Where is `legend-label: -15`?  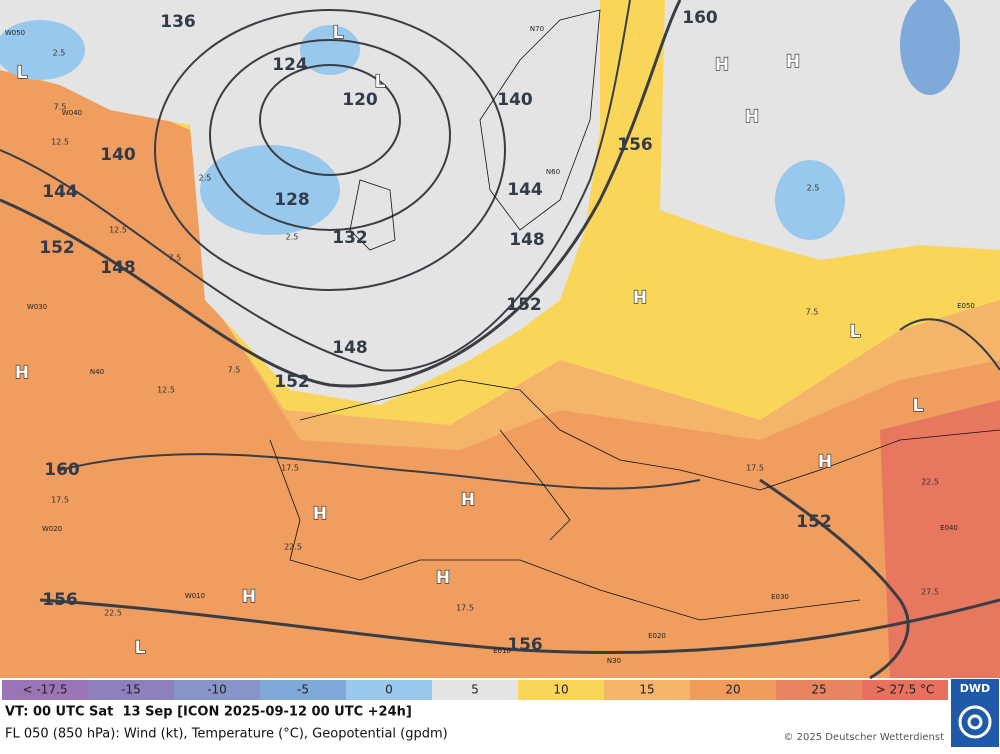 legend-label: -15 is located at coordinates (131, 690).